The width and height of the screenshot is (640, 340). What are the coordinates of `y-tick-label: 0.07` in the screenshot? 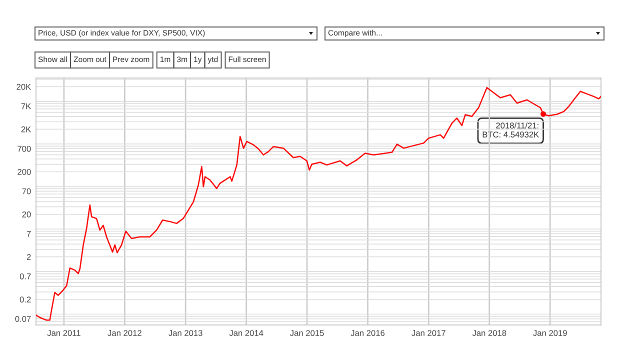 It's located at (23, 319).